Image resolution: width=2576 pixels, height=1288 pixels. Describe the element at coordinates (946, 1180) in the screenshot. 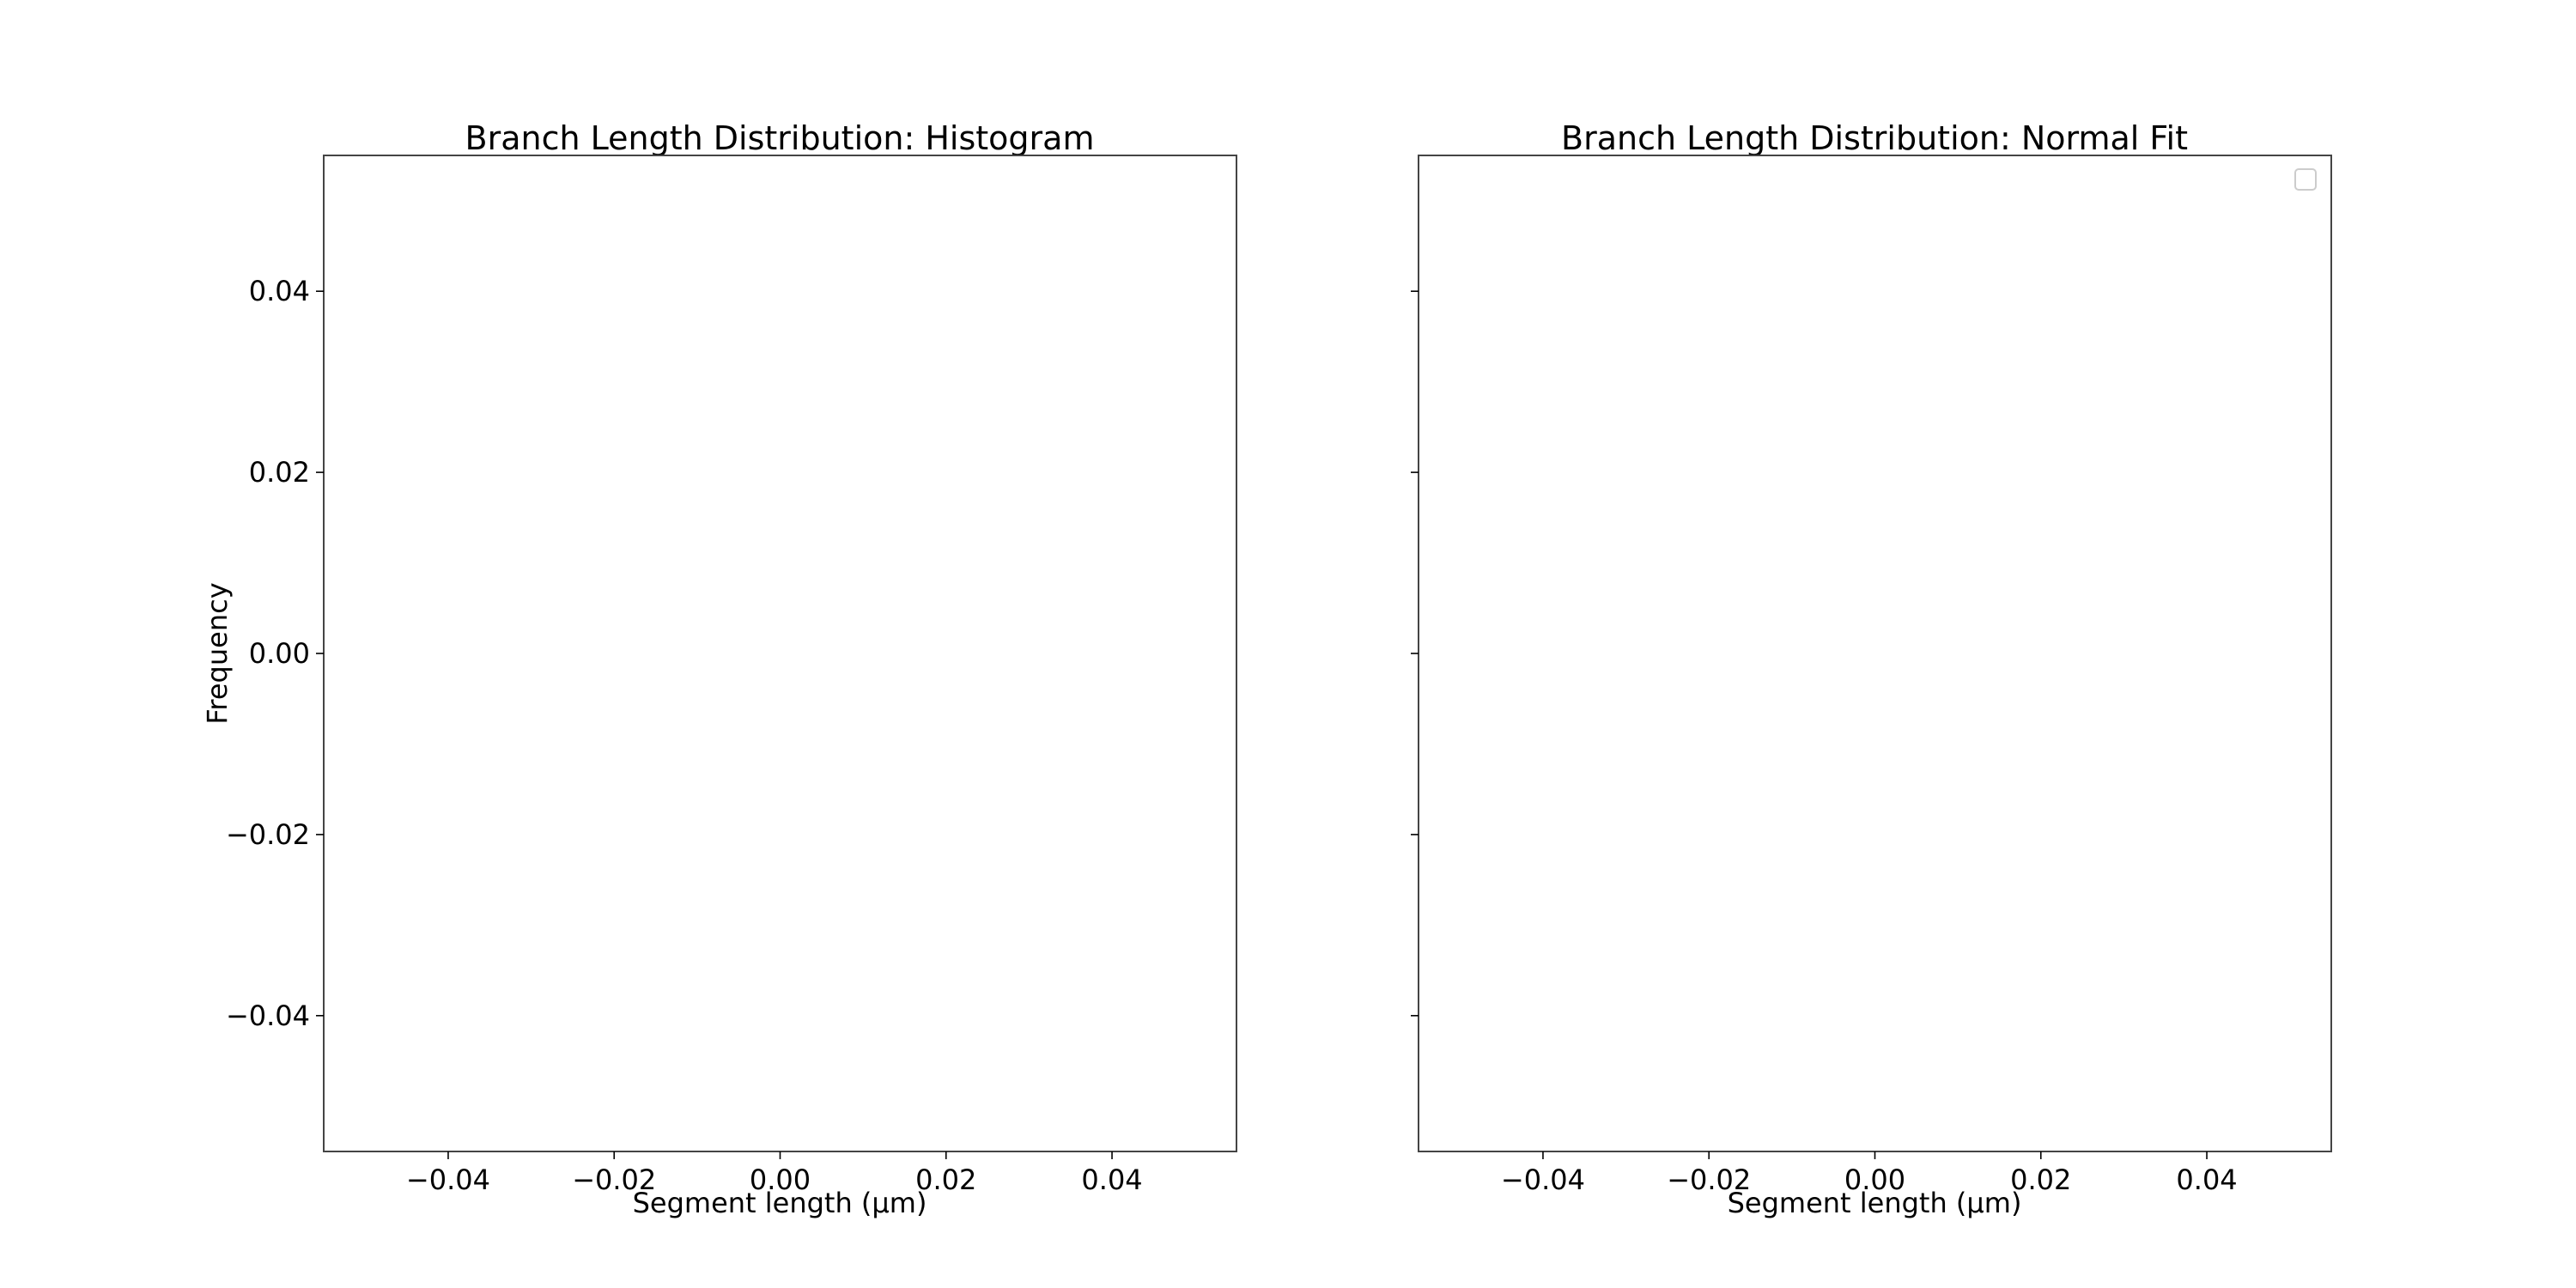

I see `histogram-x-tick-label: 0.02` at that location.